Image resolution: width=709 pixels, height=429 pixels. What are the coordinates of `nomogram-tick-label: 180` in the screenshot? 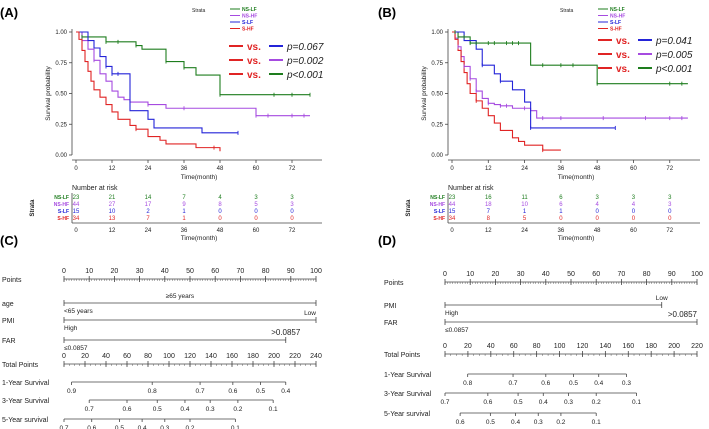 It's located at (651, 346).